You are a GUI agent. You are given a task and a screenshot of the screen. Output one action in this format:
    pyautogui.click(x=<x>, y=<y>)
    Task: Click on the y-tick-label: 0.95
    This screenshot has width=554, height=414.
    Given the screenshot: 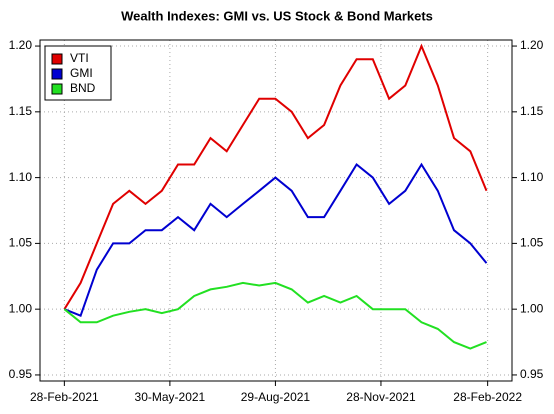 What is the action you would take?
    pyautogui.click(x=21, y=374)
    